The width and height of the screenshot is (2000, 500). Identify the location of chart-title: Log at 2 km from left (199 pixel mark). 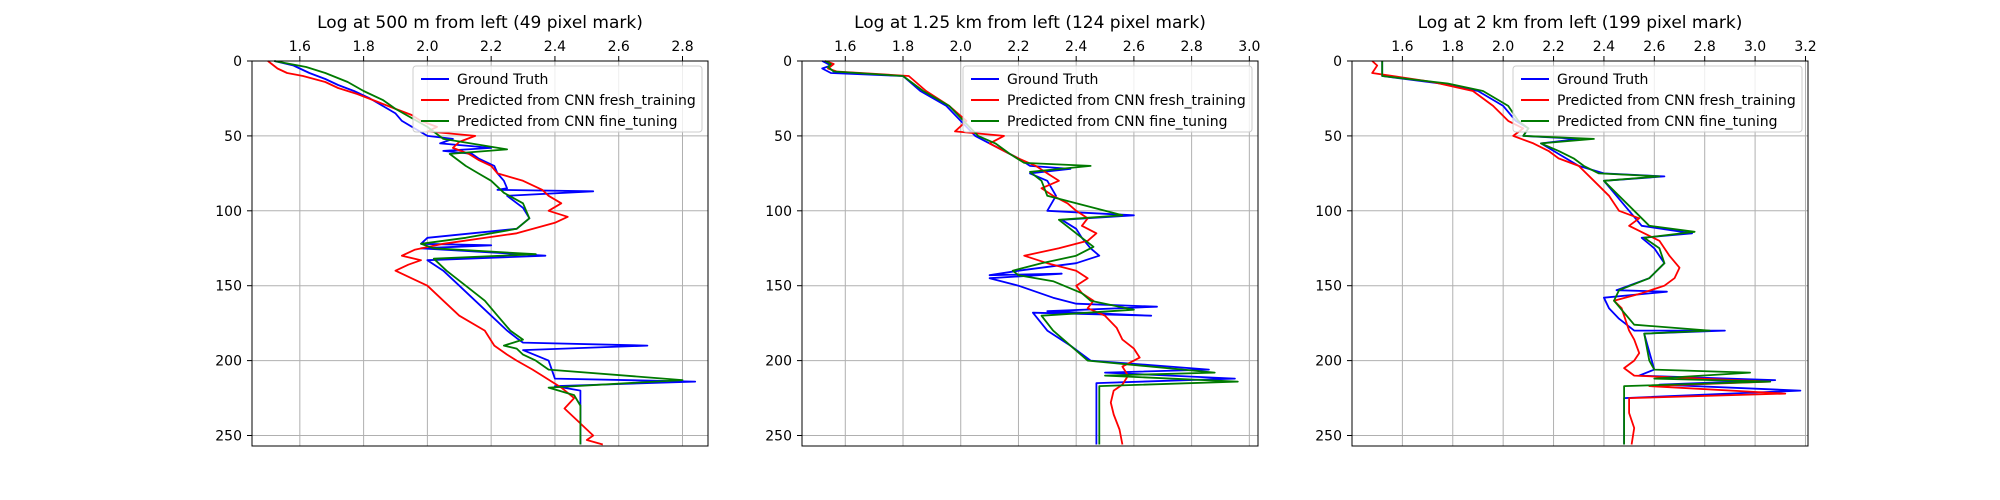
(1580, 23).